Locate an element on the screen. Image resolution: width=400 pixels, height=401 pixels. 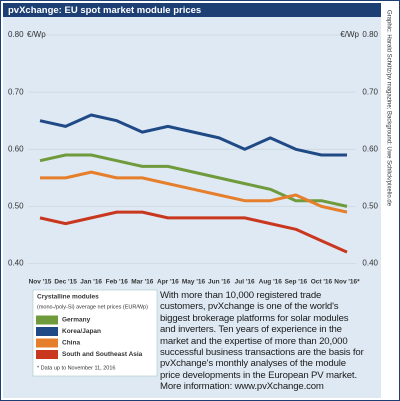
y-tick-label: 0.70 is located at coordinates (16, 91).